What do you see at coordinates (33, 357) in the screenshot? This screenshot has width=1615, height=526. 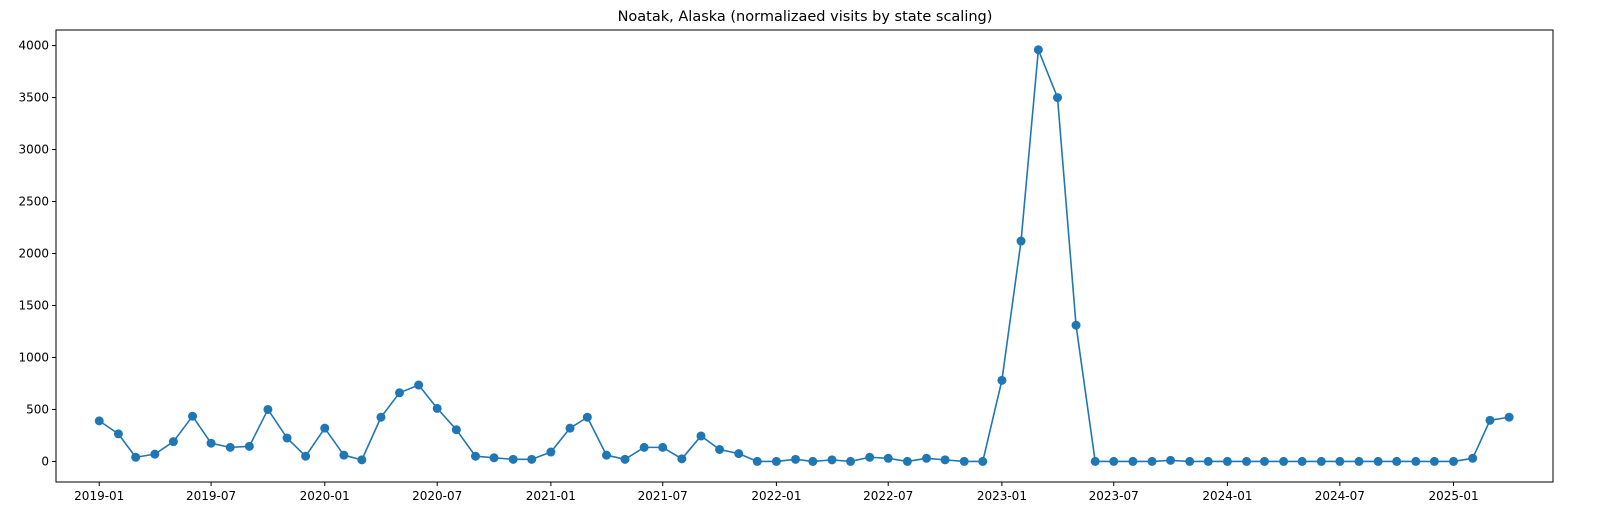 I see `y-tick-label: 1000` at bounding box center [33, 357].